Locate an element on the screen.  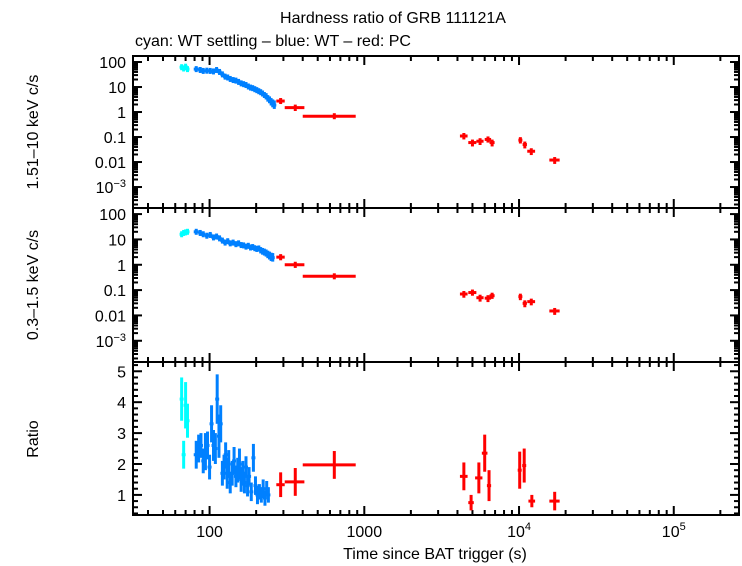
y-tick-label: 2 is located at coordinates (121, 465).